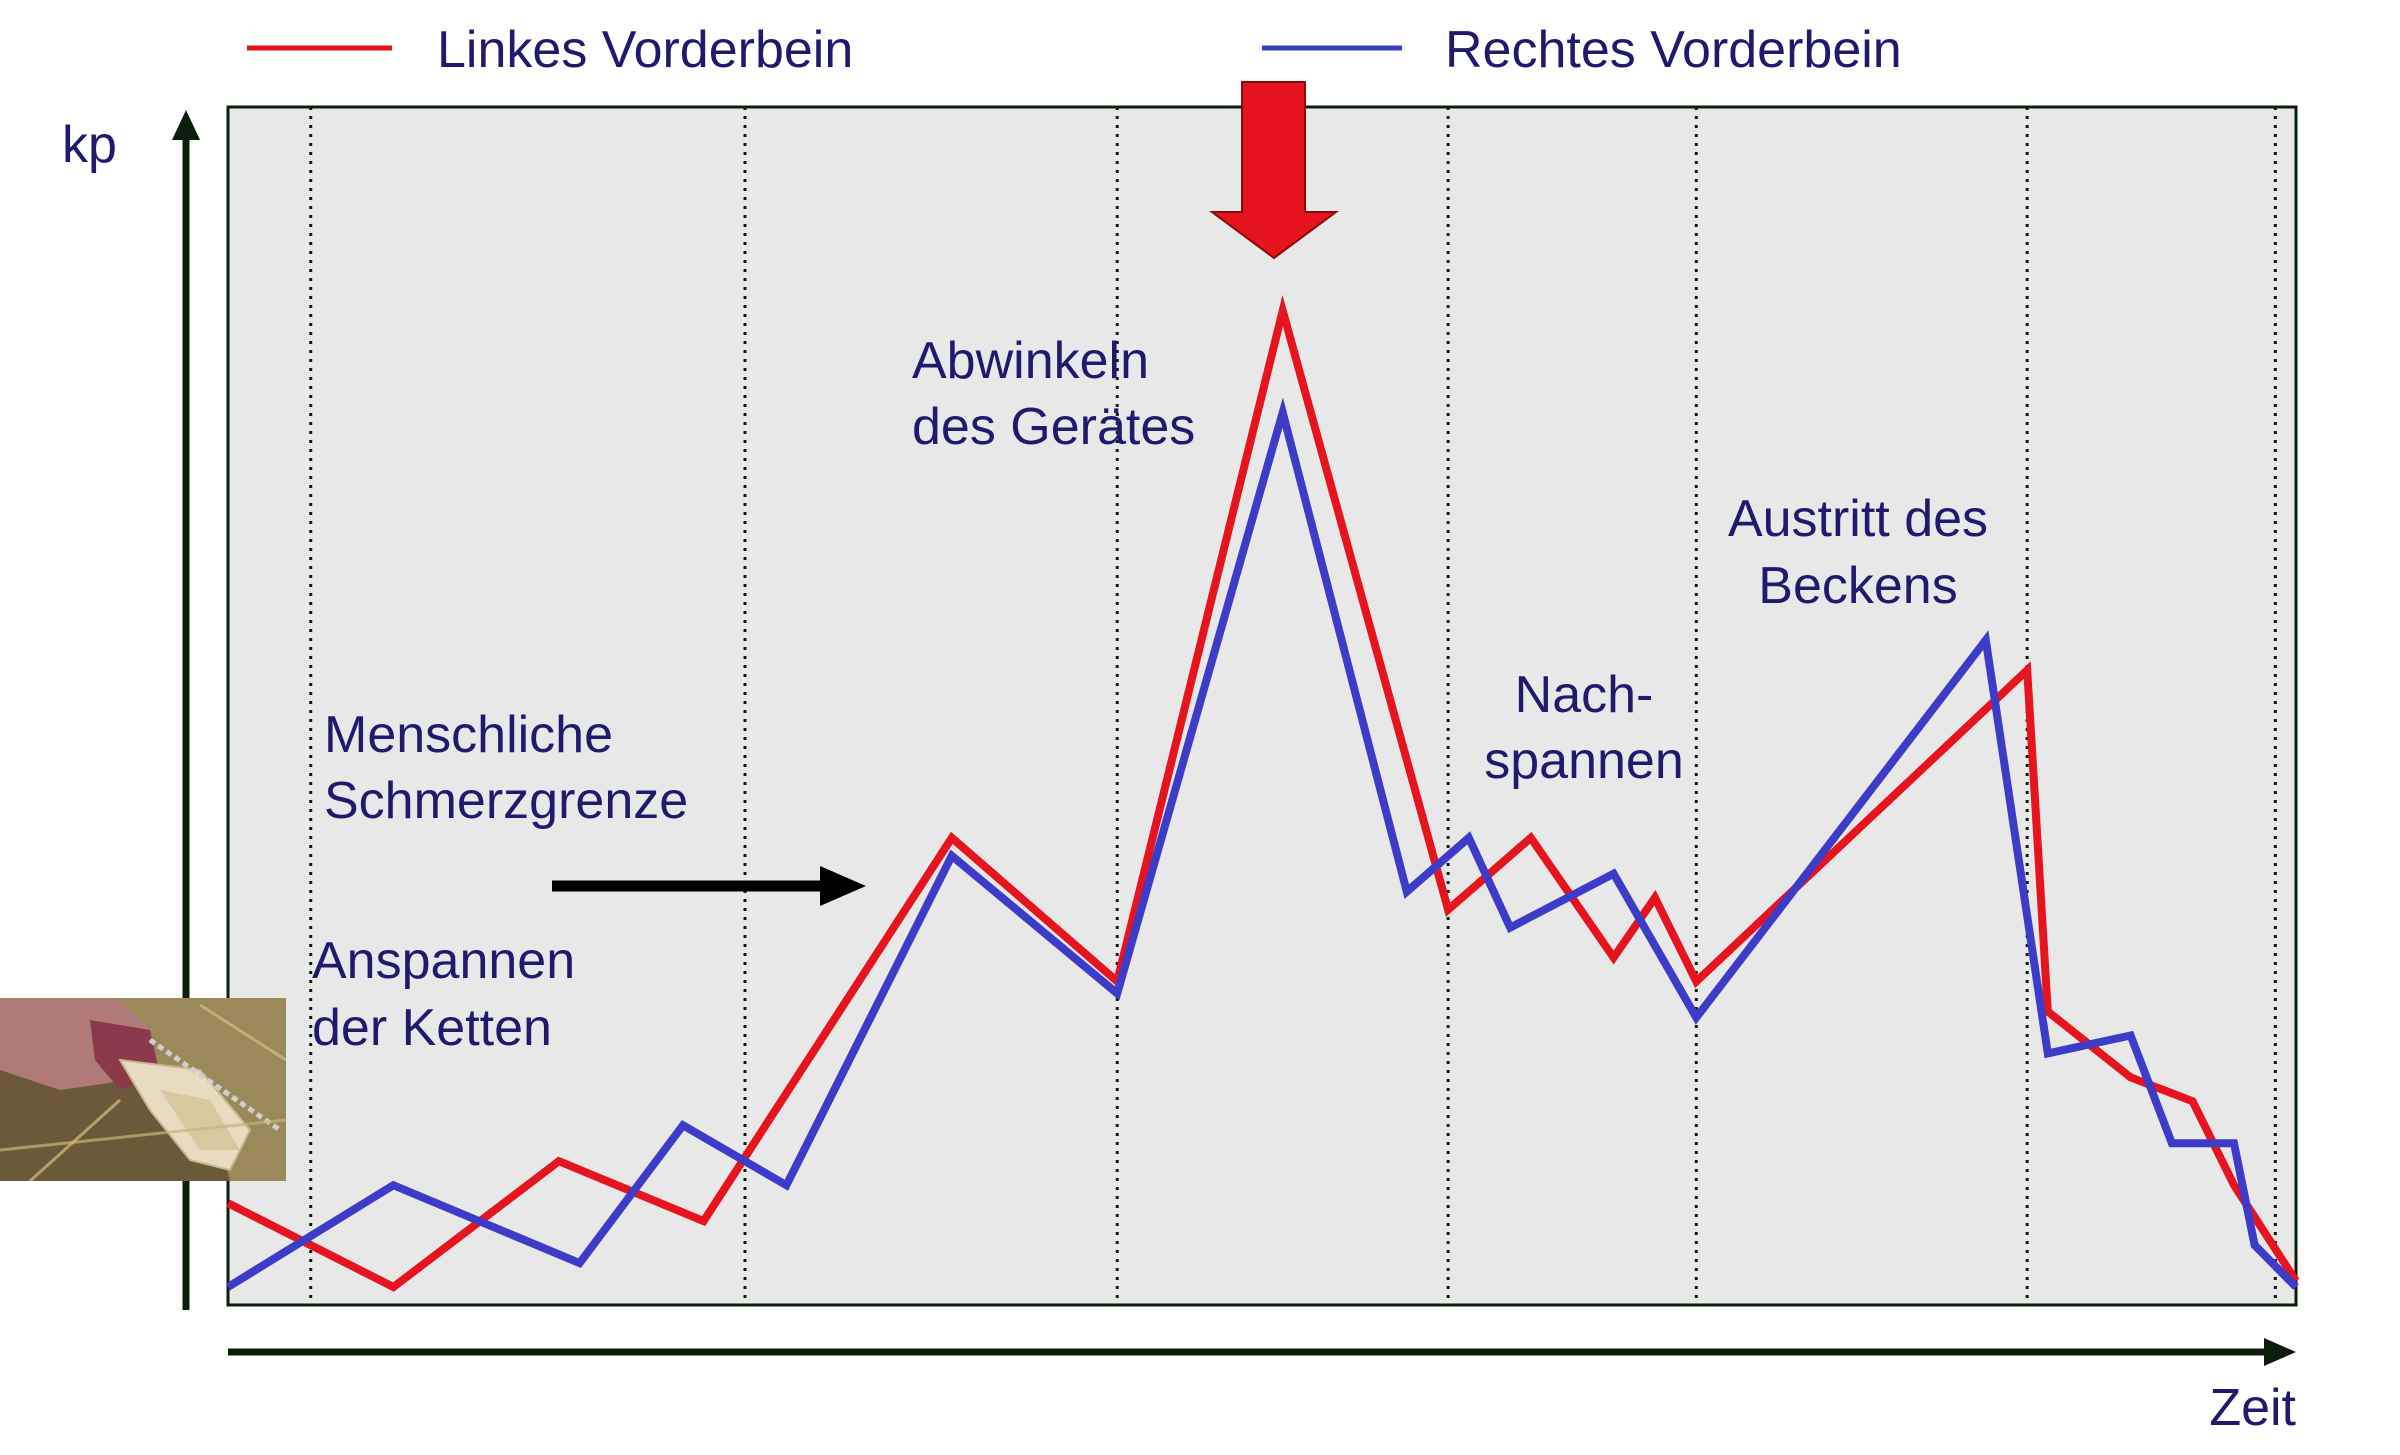 The width and height of the screenshot is (2400, 1455). Describe the element at coordinates (2252, 1408) in the screenshot. I see `x-axis-label: Zeit` at that location.